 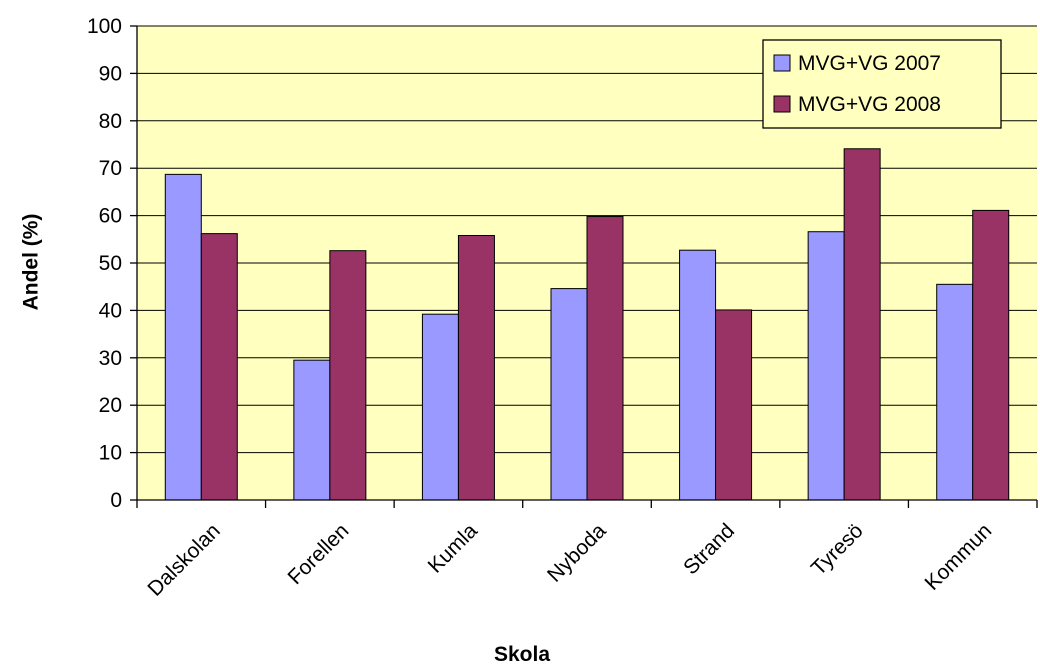 I want to click on x-tick-label: Tyresö, so click(x=837, y=549).